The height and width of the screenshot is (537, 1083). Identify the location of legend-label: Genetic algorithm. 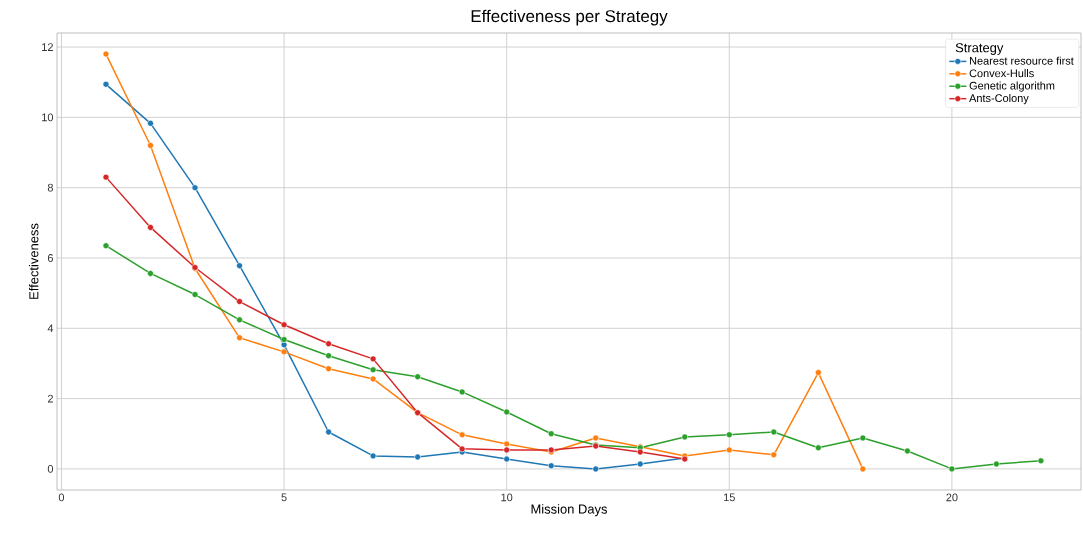
(1012, 86).